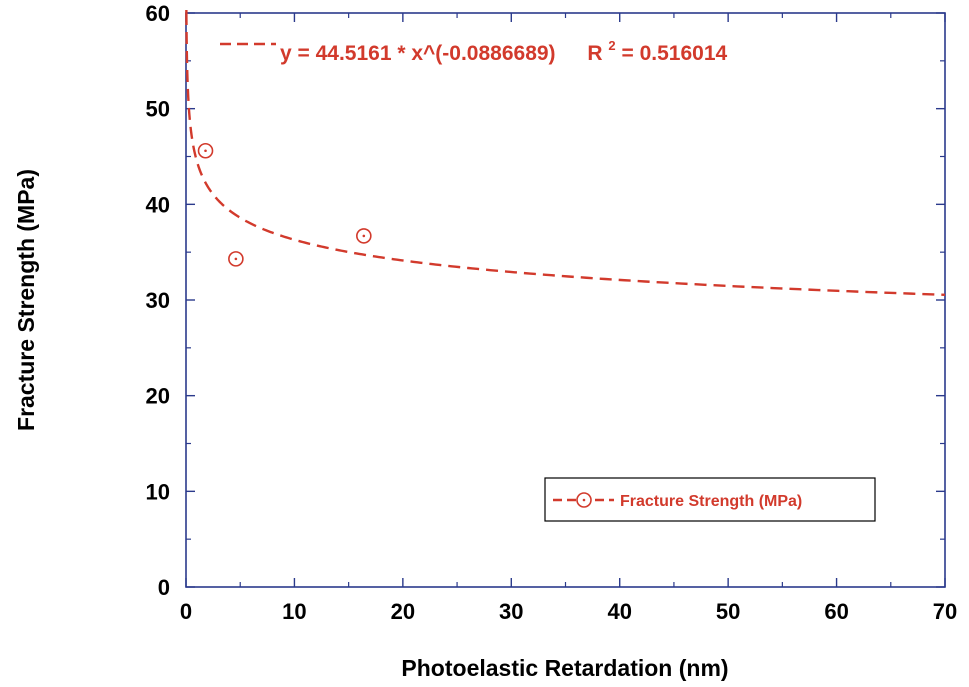 This screenshot has width=969, height=687. I want to click on x-tick-label: 50, so click(728, 611).